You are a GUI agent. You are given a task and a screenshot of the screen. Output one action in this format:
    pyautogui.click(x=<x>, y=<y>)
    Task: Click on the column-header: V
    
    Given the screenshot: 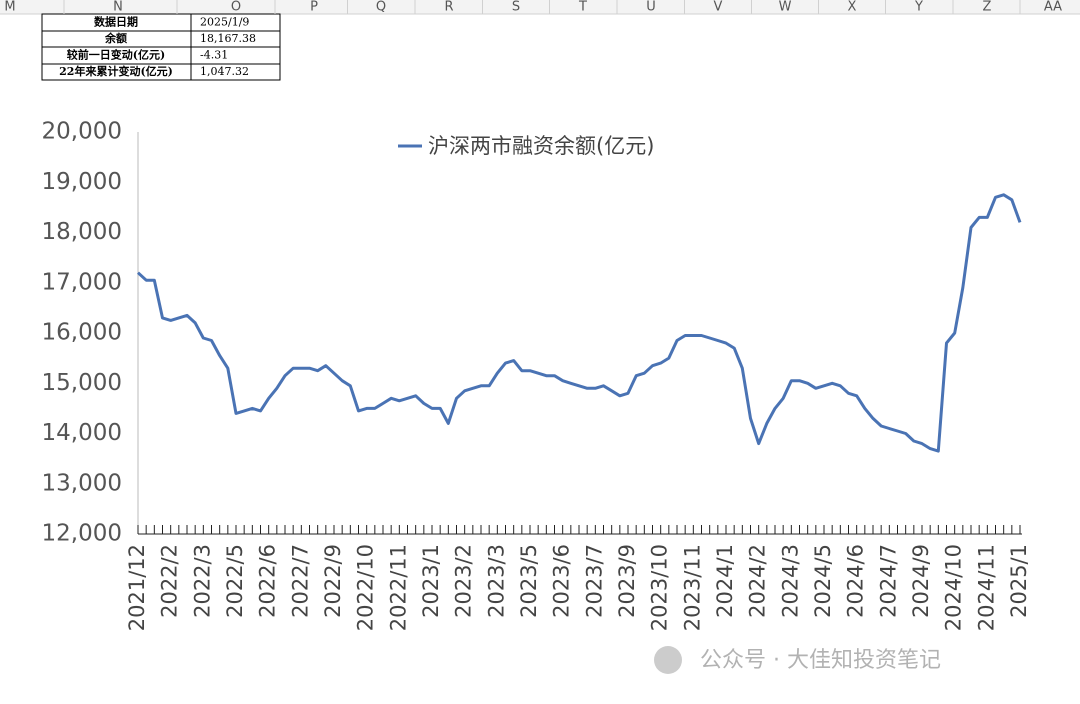 What is the action you would take?
    pyautogui.click(x=718, y=7)
    